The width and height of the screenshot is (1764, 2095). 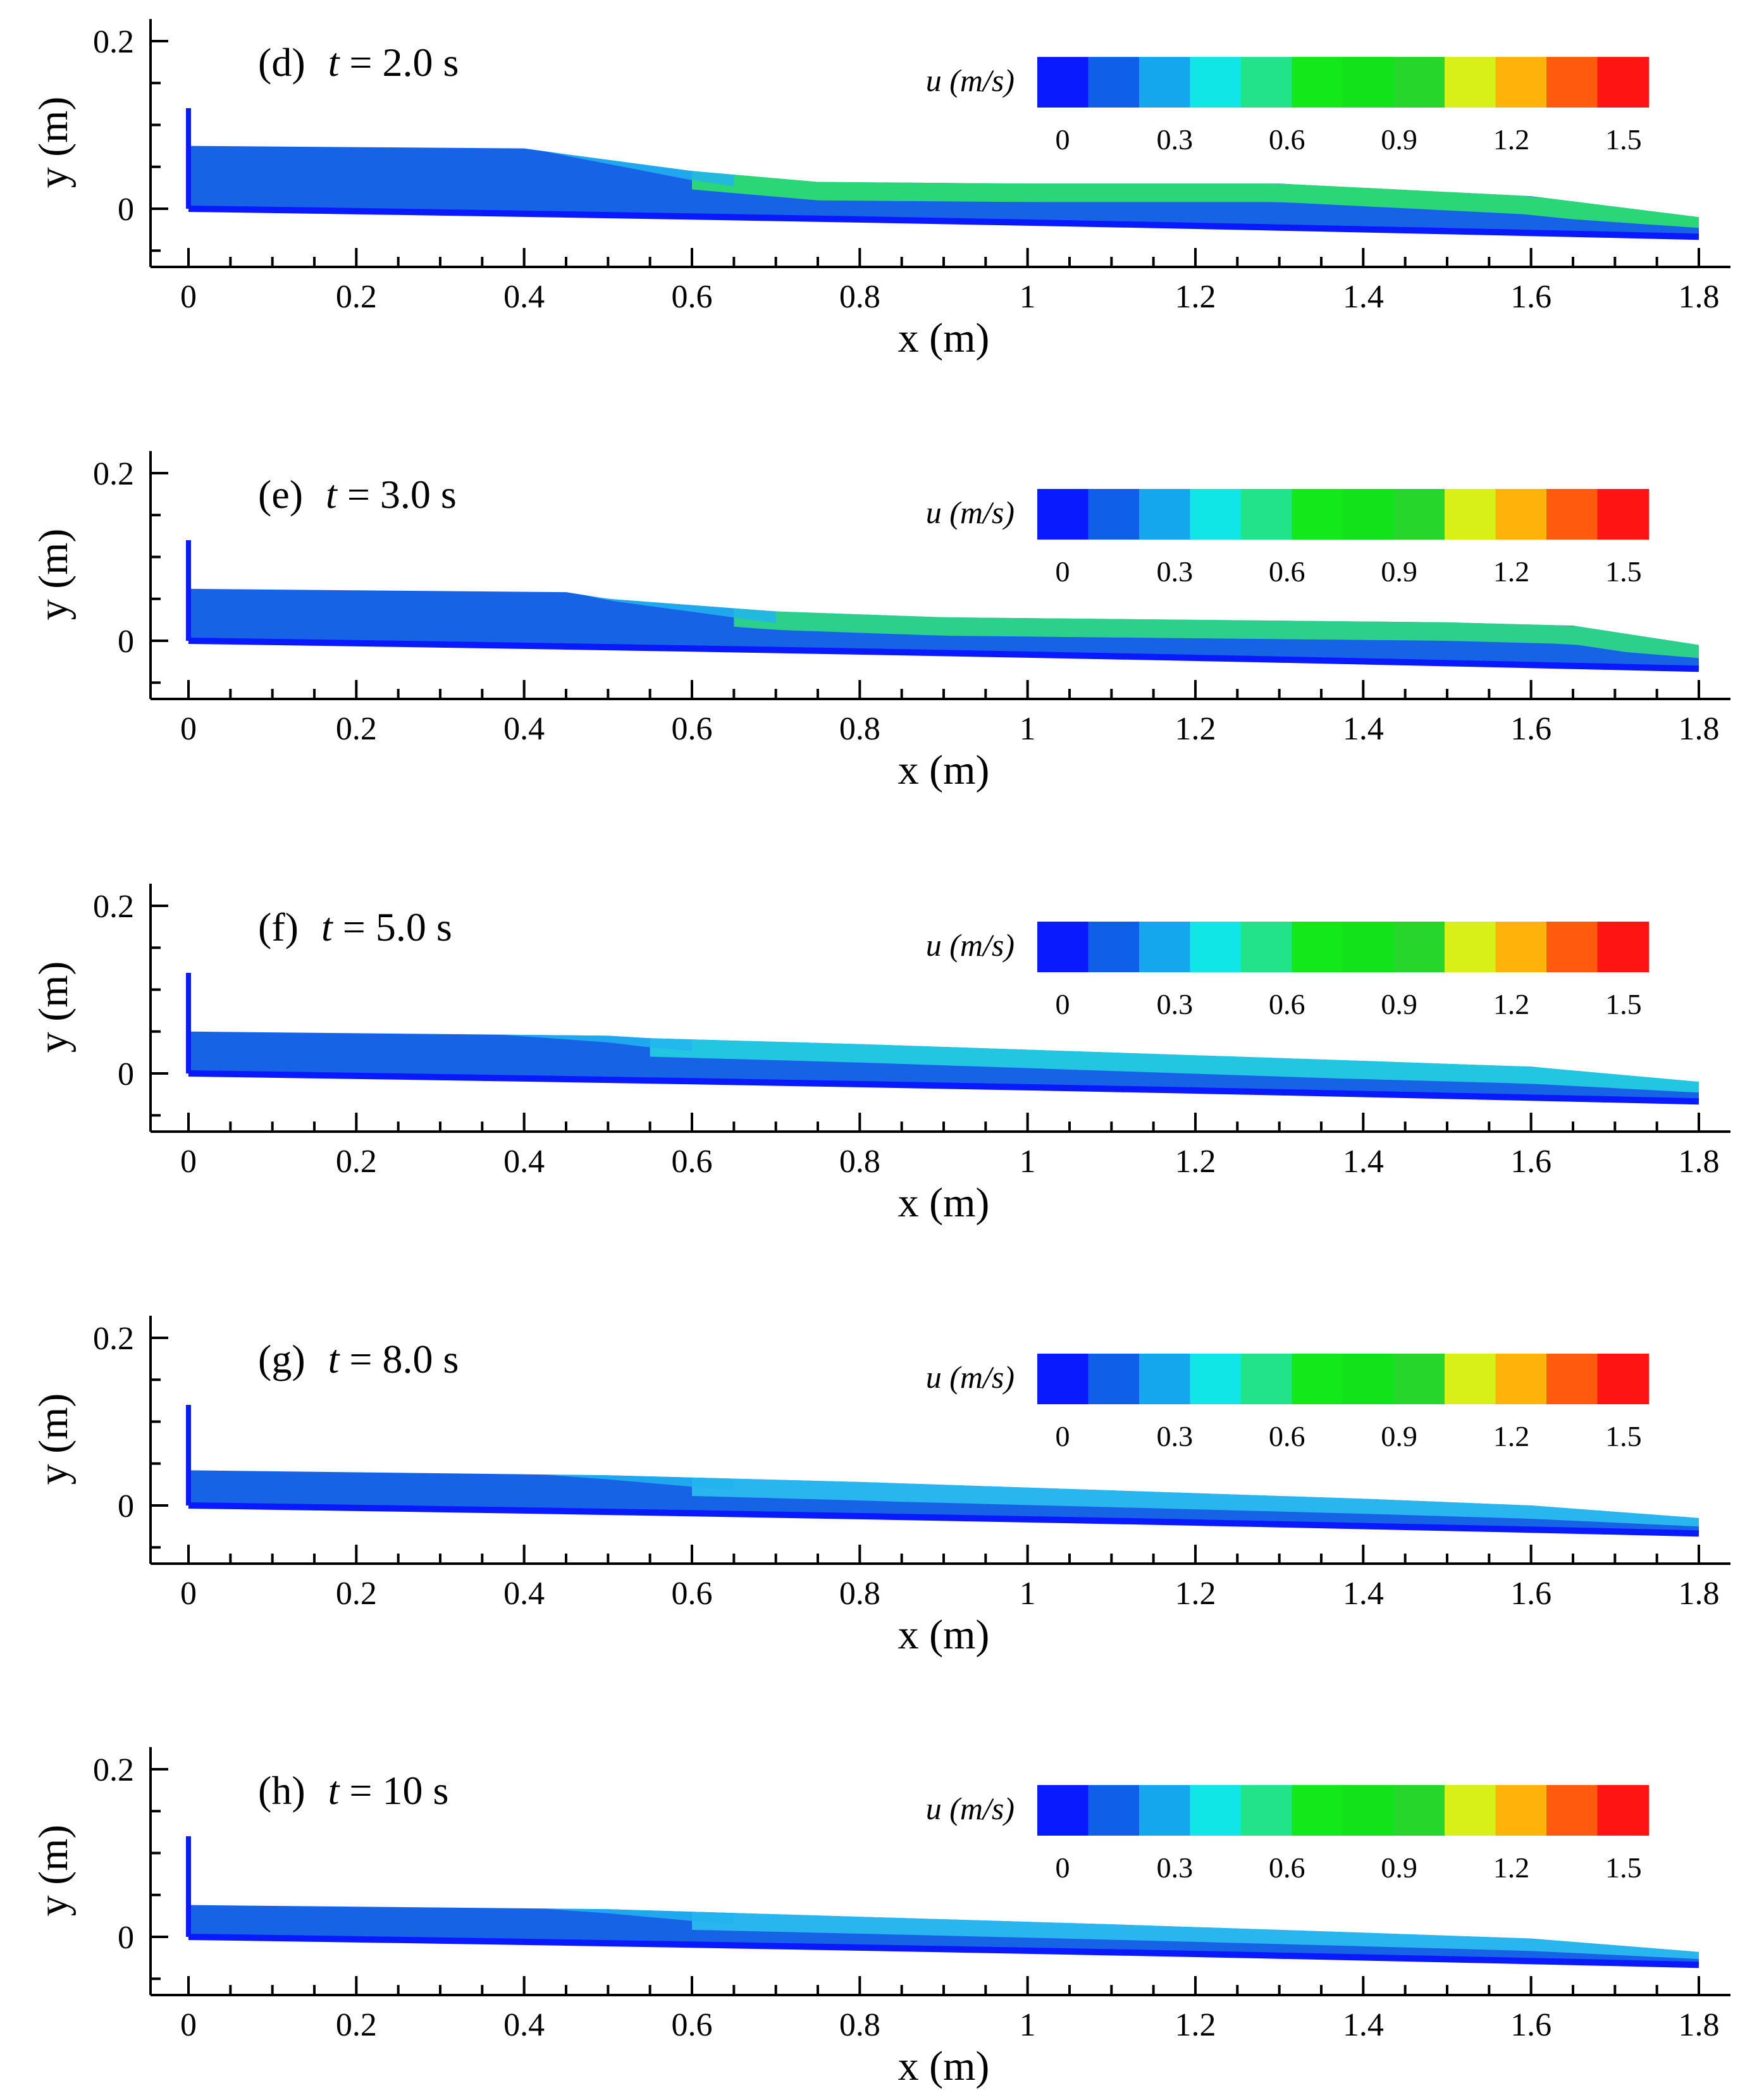 I want to click on panel-letter: (g), so click(x=281, y=1359).